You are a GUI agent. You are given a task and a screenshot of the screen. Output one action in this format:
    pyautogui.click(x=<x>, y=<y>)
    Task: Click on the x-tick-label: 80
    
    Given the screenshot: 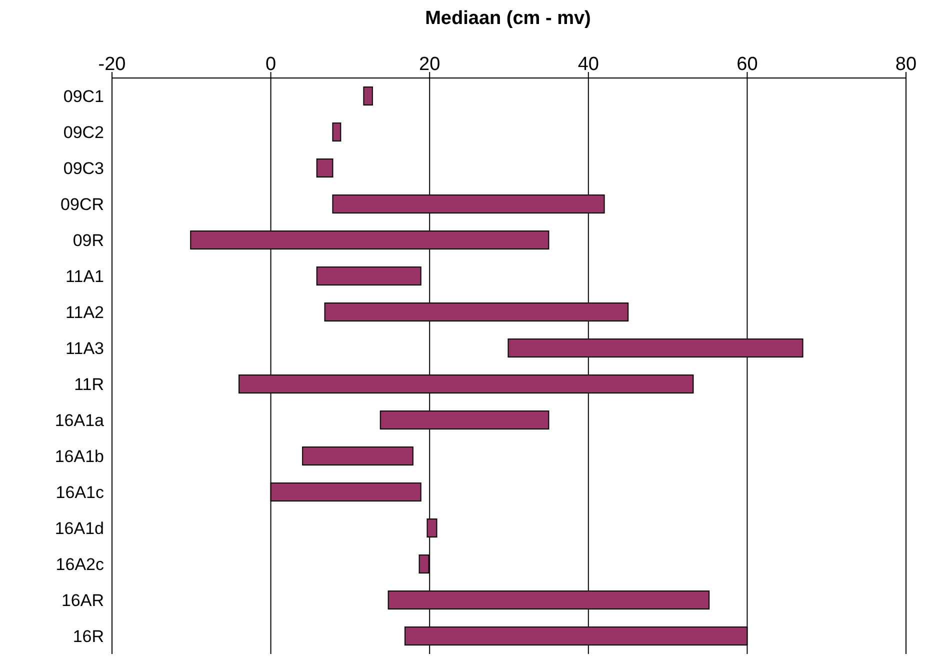 What is the action you would take?
    pyautogui.click(x=906, y=64)
    